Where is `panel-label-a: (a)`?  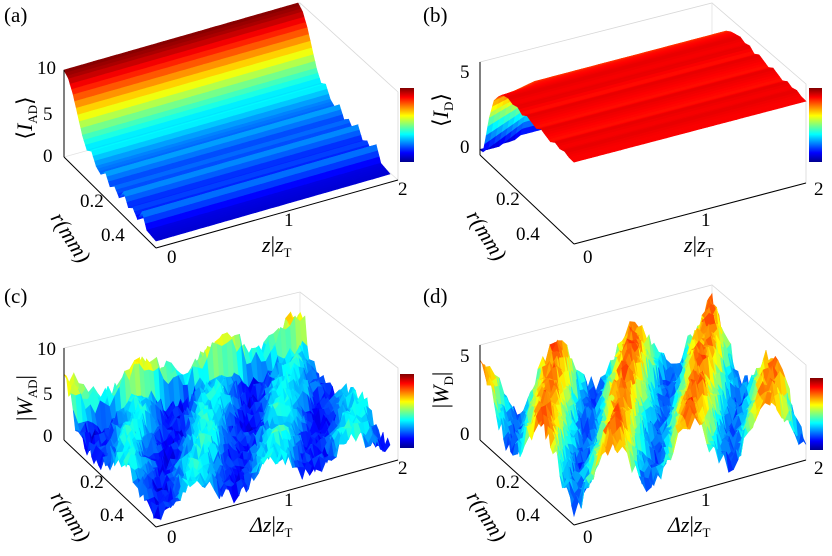 panel-label-a: (a) is located at coordinates (15, 15).